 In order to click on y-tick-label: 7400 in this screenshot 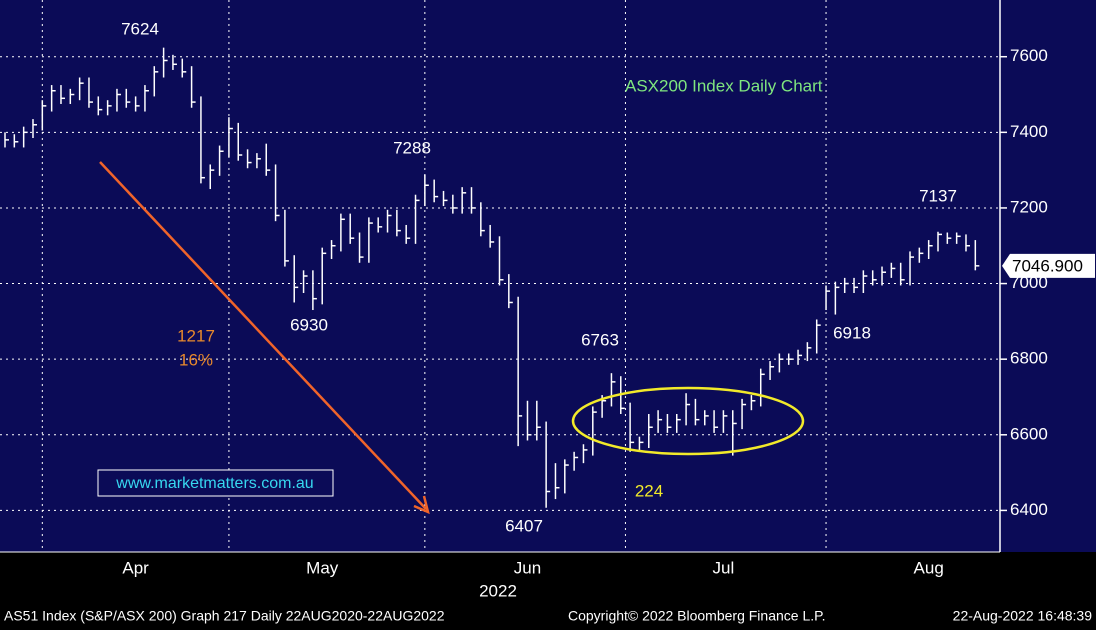, I will do `click(1029, 131)`.